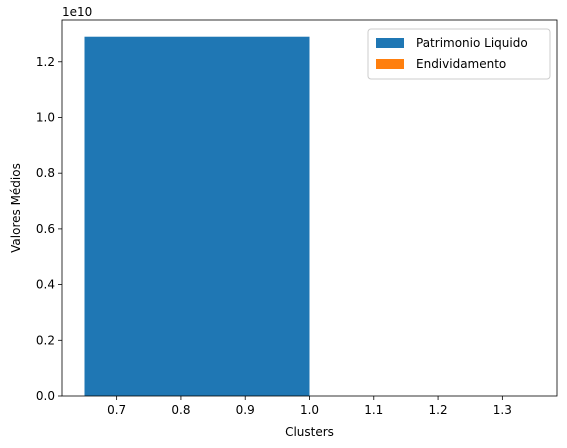 The image size is (567, 448). What do you see at coordinates (77, 12) in the screenshot?
I see `y-offset-text: 1e10` at bounding box center [77, 12].